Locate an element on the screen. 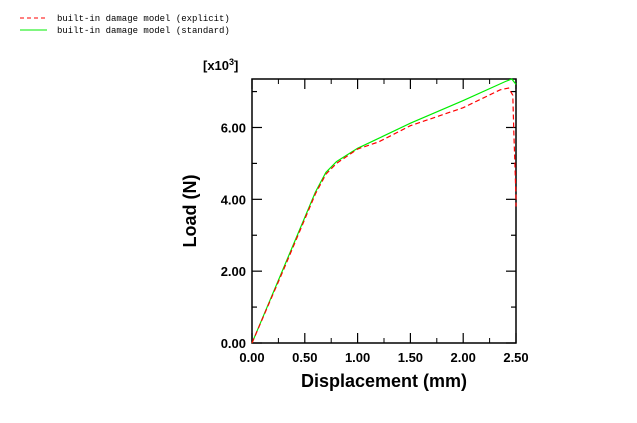 This screenshot has width=637, height=423. y-tick-label: 6.00 is located at coordinates (233, 127).